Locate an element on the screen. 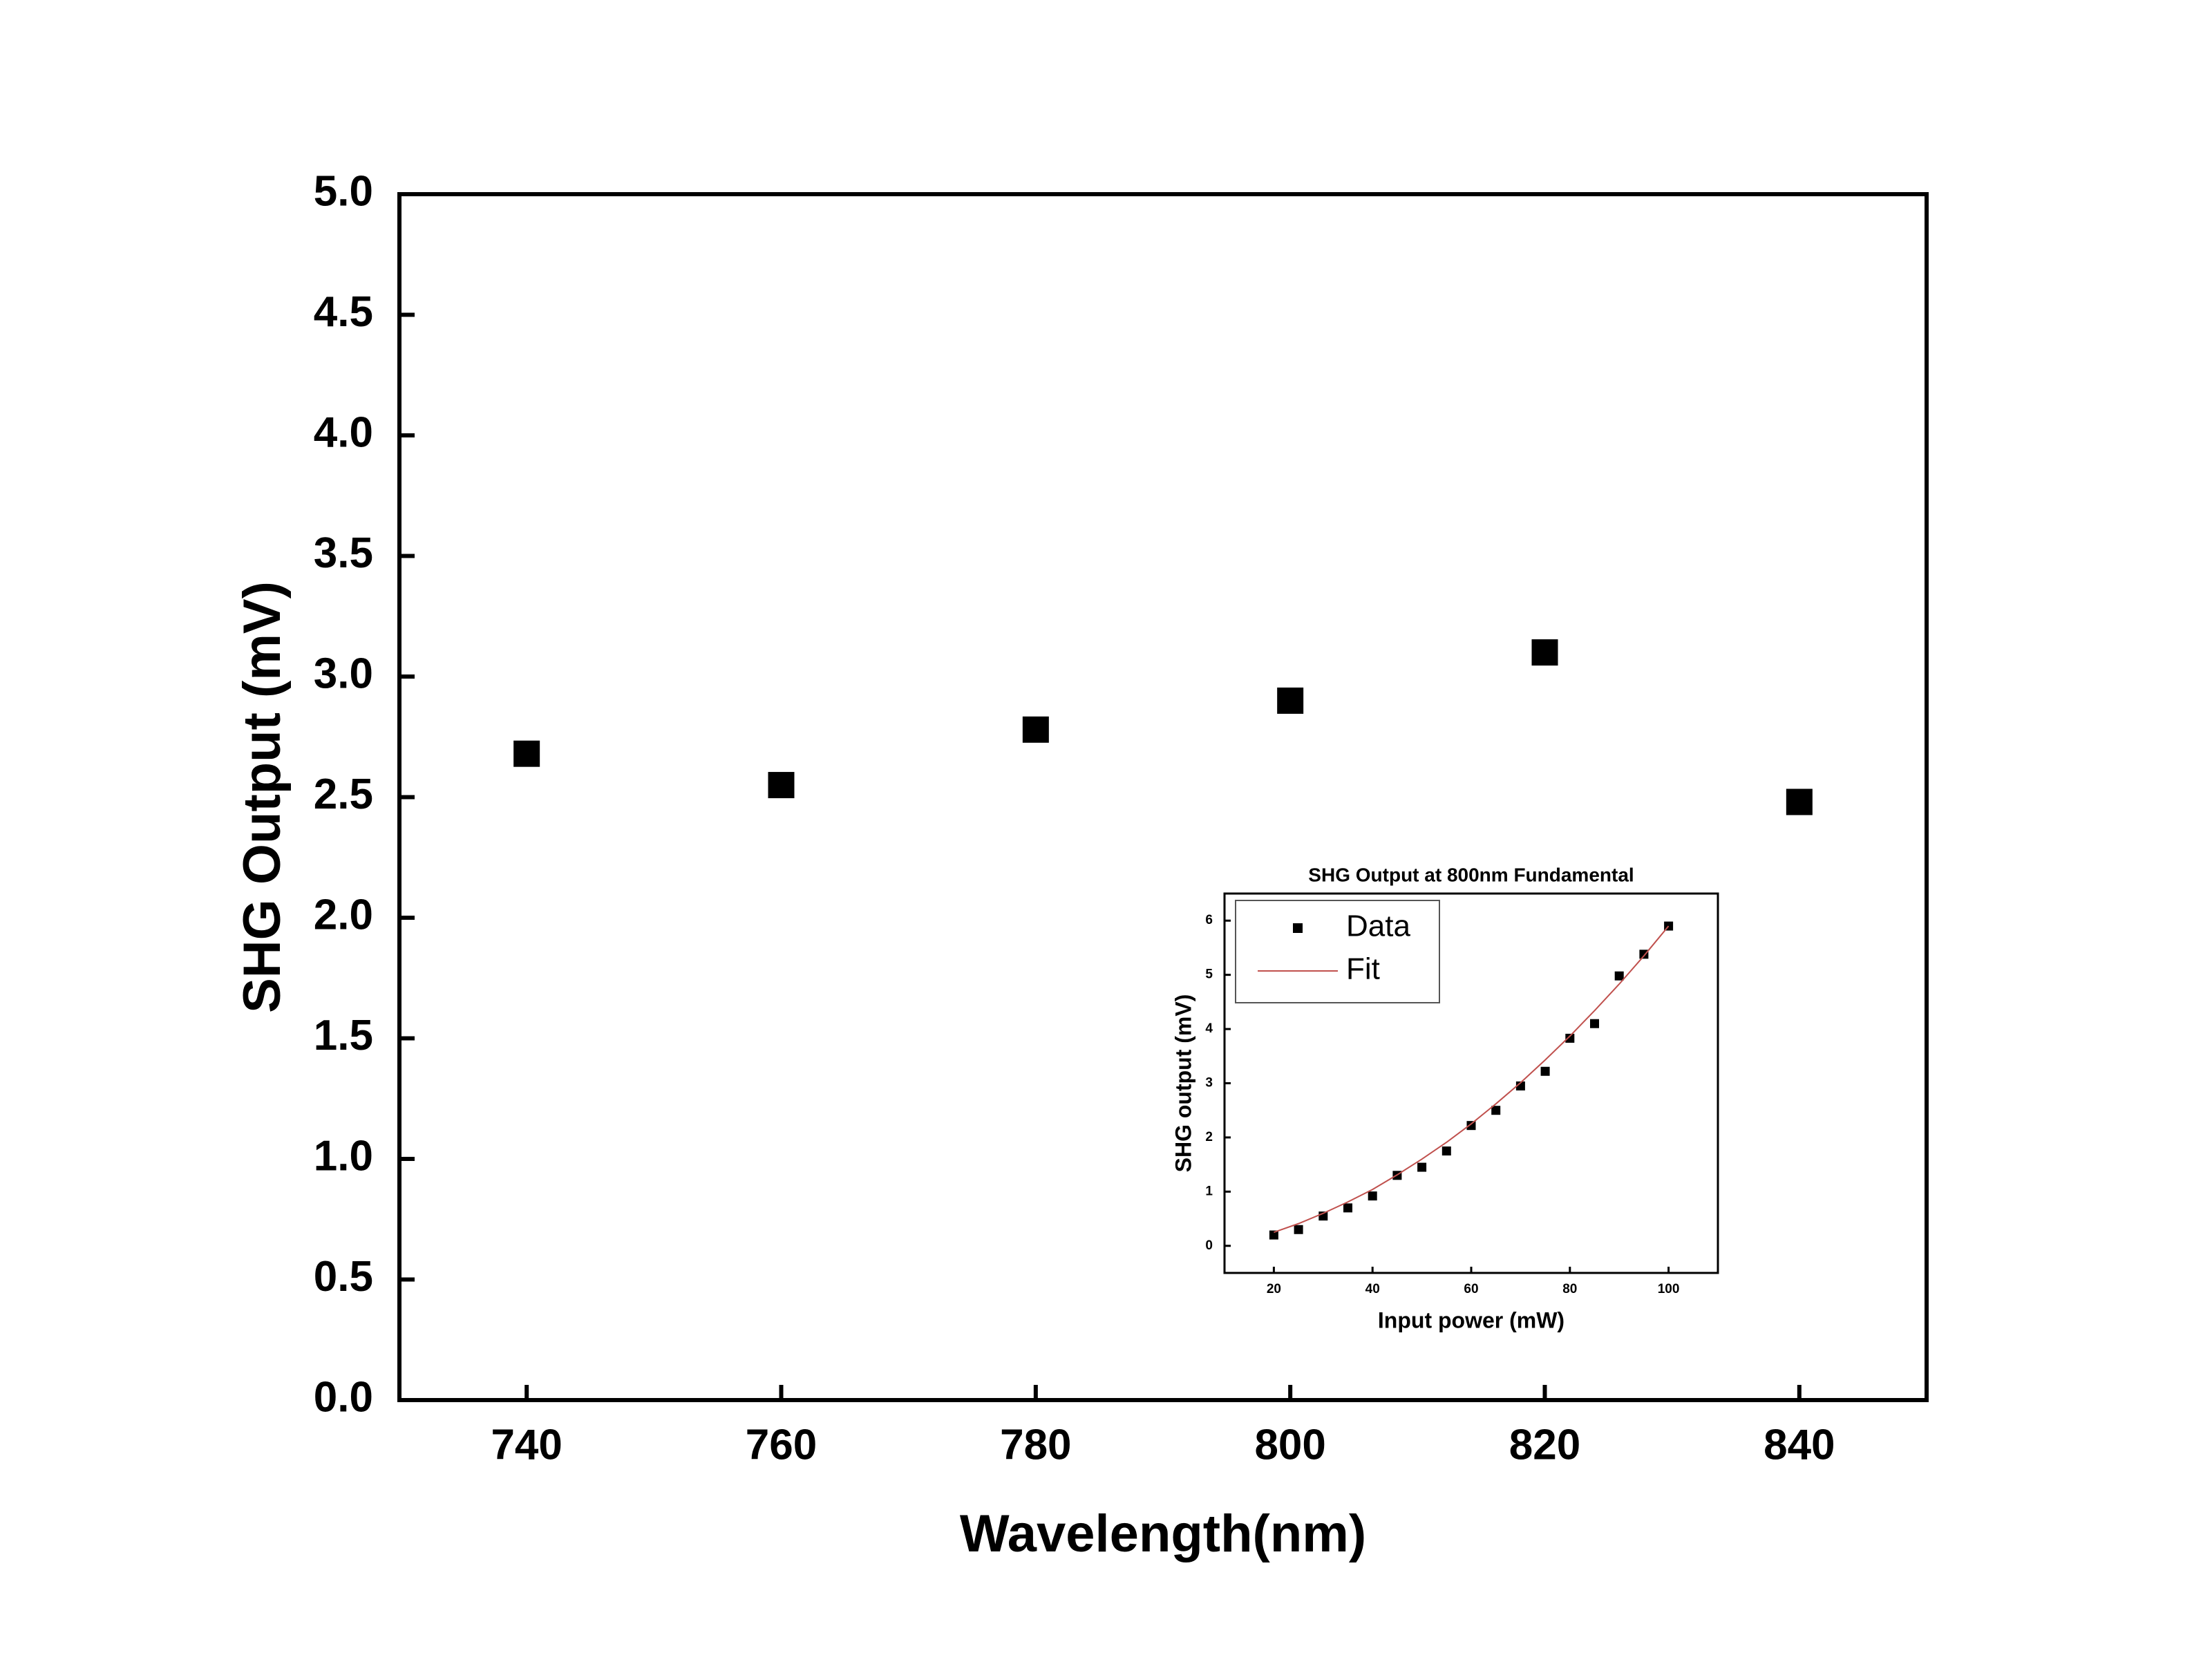  y-axis-label: SHG Output (mV) is located at coordinates (262, 797).